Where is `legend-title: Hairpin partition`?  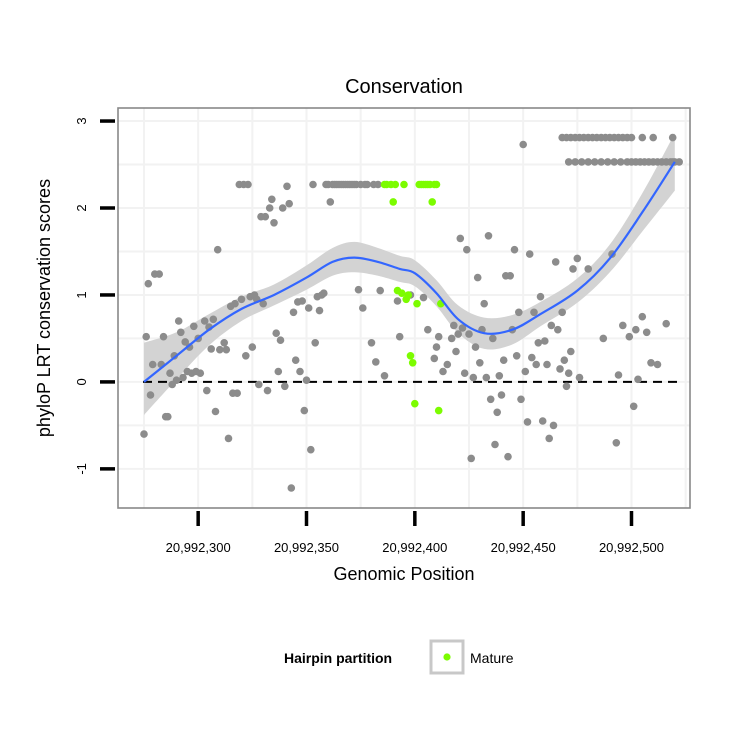 legend-title: Hairpin partition is located at coordinates (338, 658).